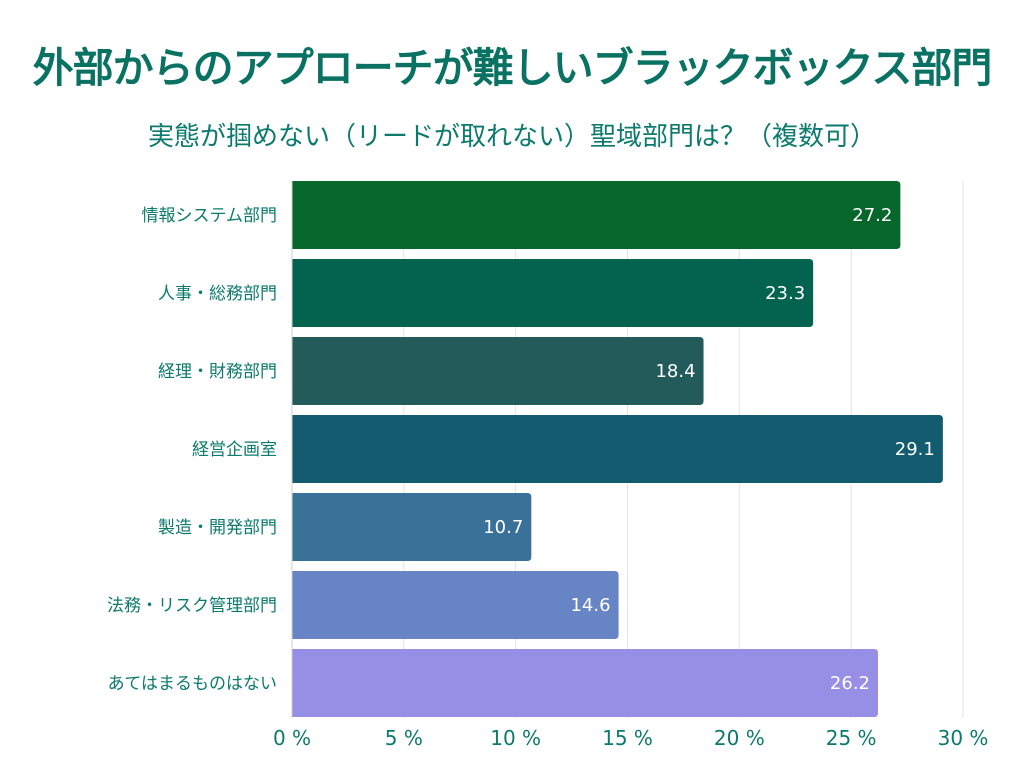  What do you see at coordinates (192, 606) in the screenshot?
I see `category-label: 法務・リスク管理部門` at bounding box center [192, 606].